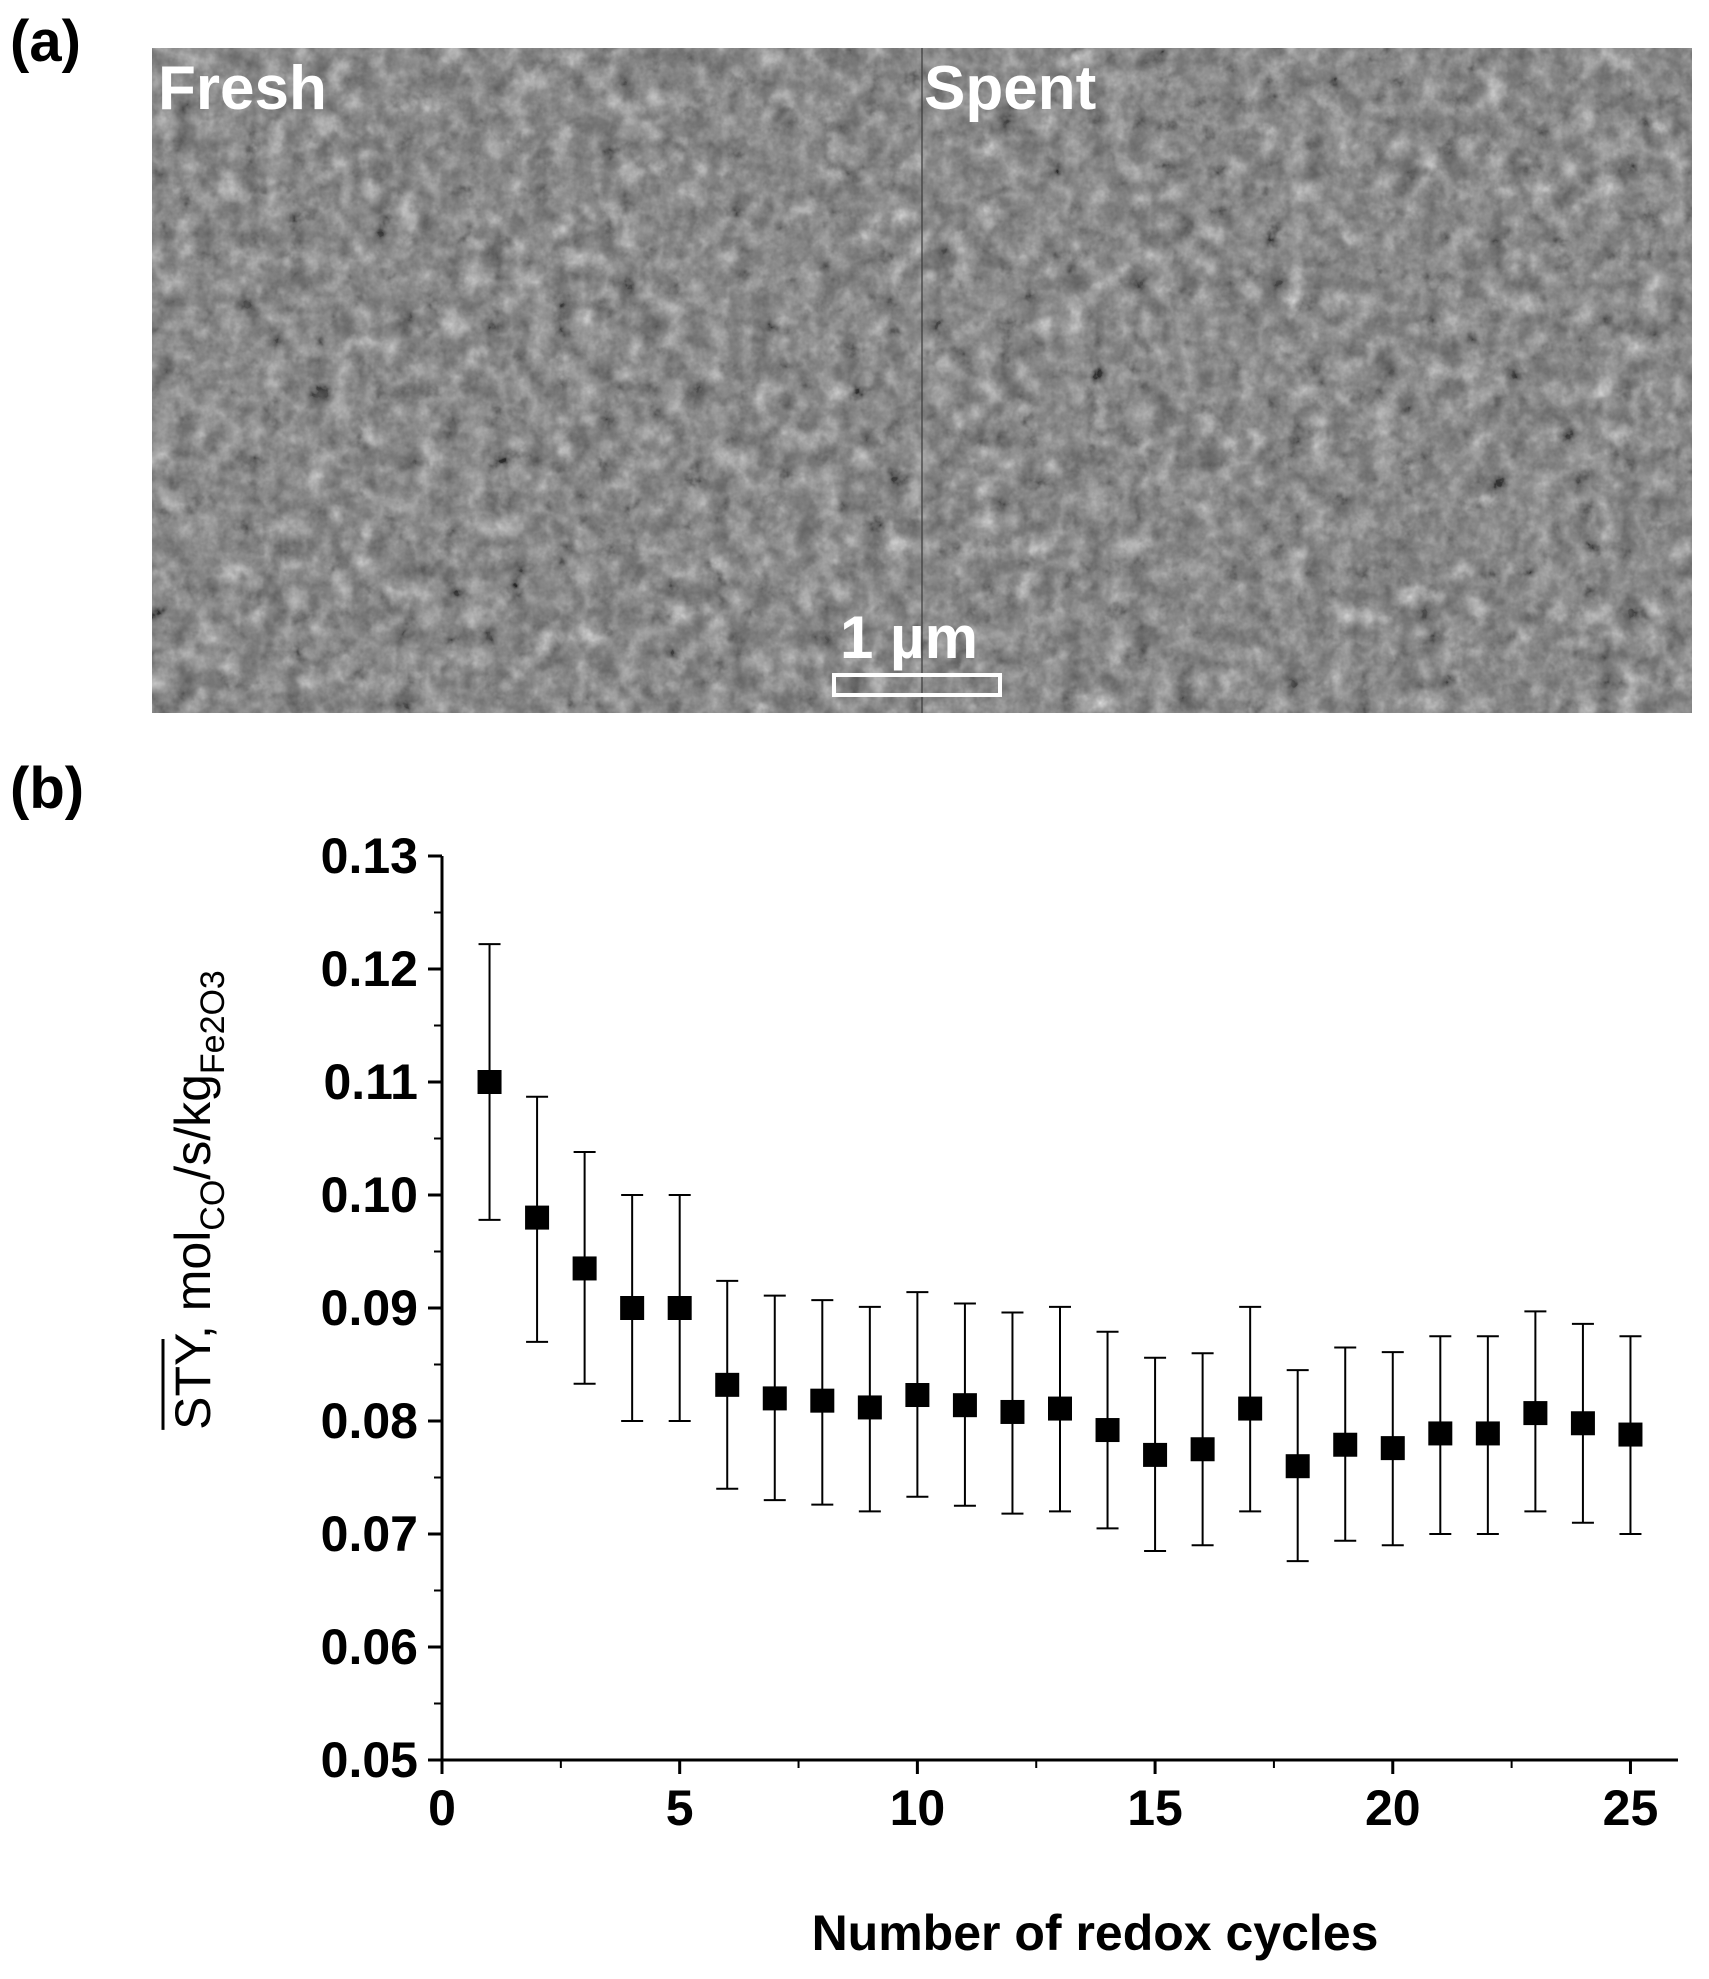 The image size is (1709, 1979). What do you see at coordinates (369, 1195) in the screenshot?
I see `y-tick-label: 0.10` at bounding box center [369, 1195].